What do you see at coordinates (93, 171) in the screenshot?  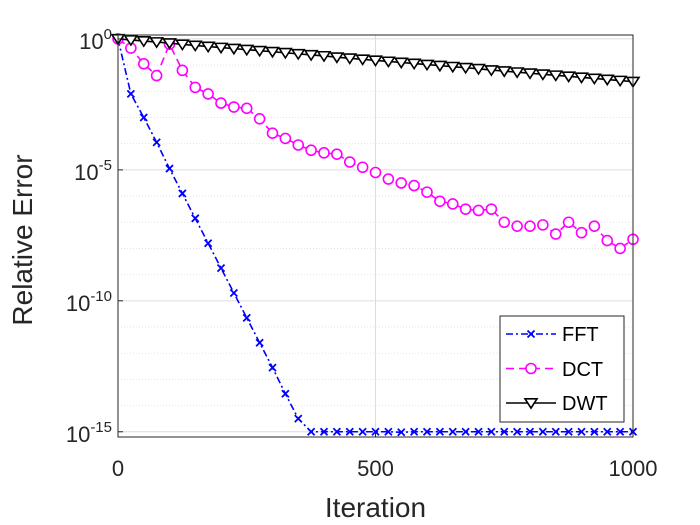 I see `y-tick-label: 10⁻⁵` at bounding box center [93, 171].